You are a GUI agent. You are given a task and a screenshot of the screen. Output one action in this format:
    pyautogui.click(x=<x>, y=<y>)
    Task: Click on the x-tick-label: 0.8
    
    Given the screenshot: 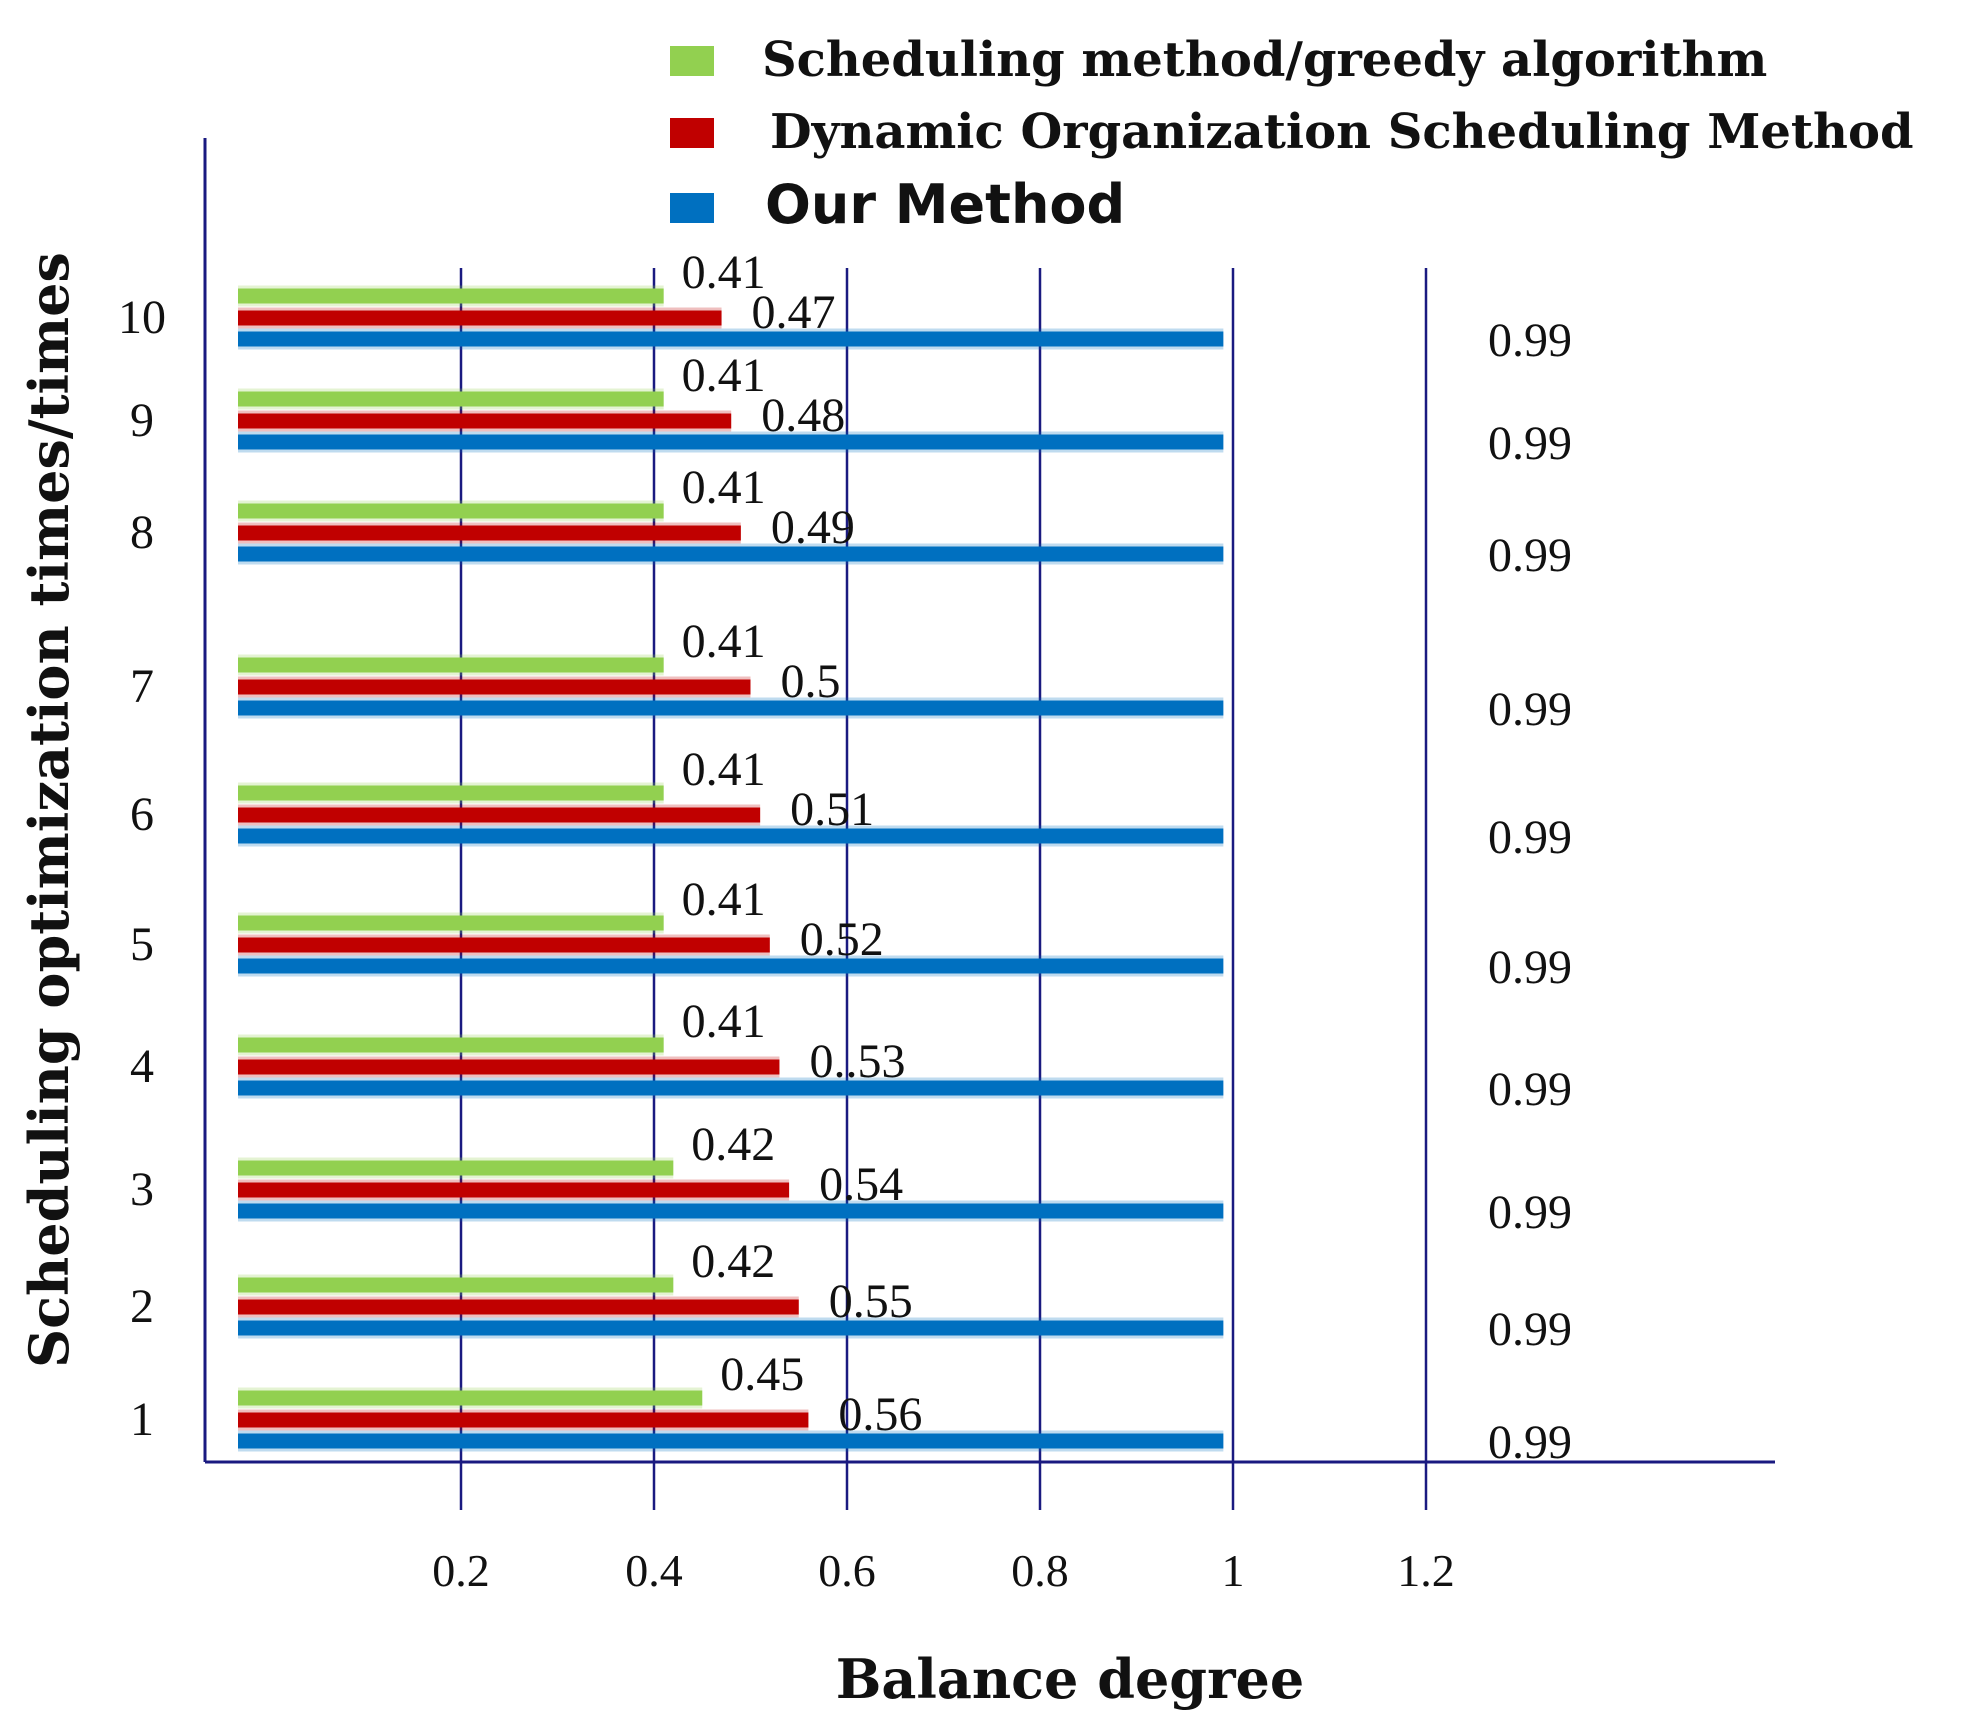 What is the action you would take?
    pyautogui.click(x=1040, y=1570)
    